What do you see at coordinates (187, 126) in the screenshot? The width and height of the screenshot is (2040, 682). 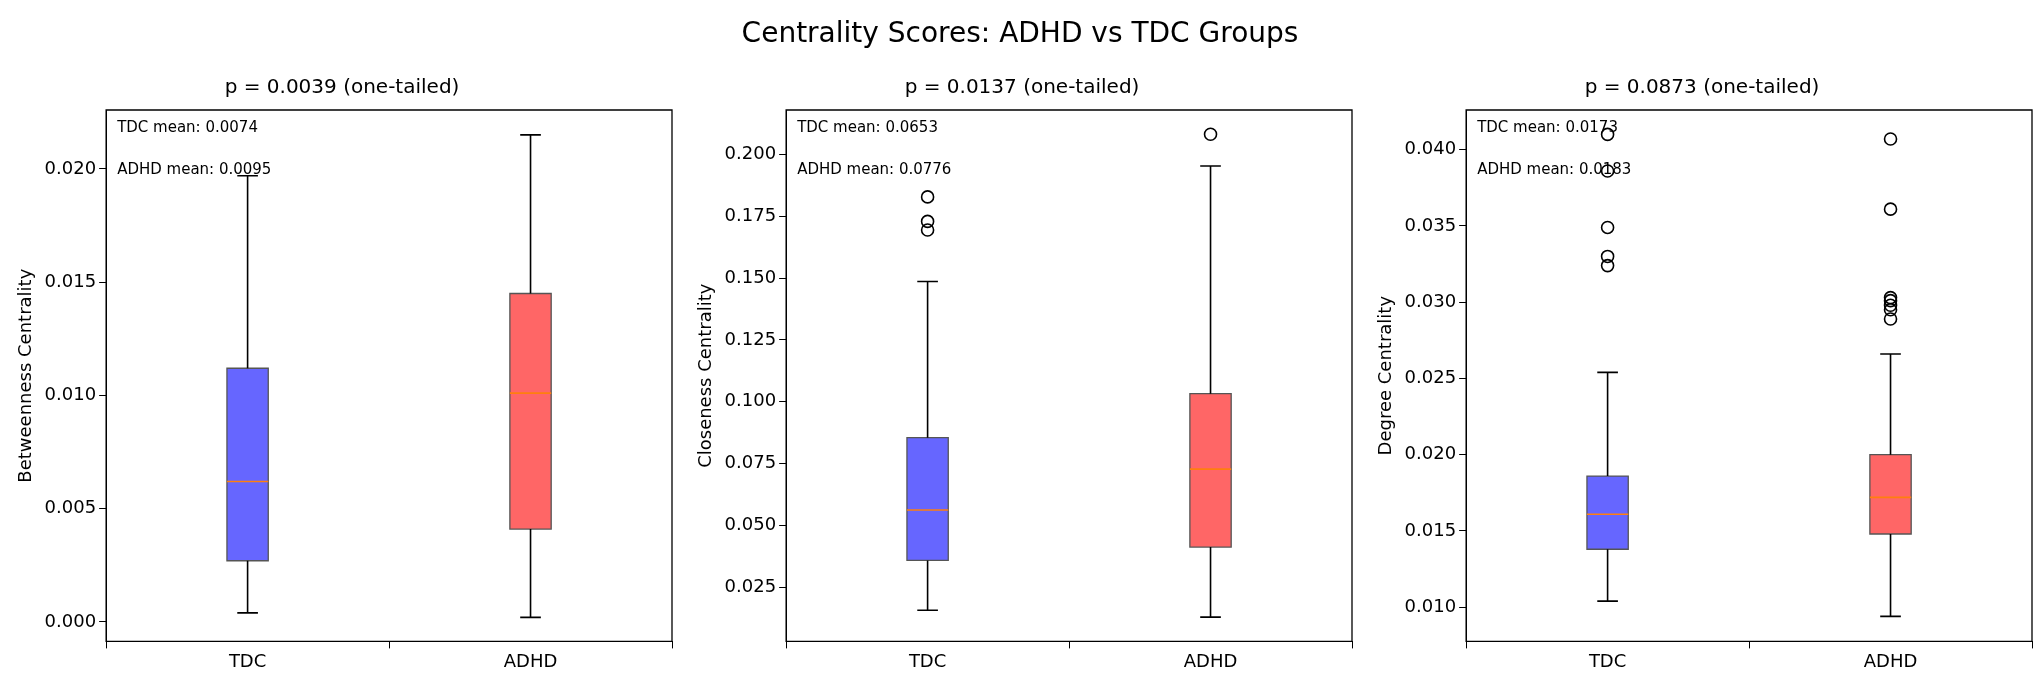 I see `annotation: TDC mean: 0.0074` at bounding box center [187, 126].